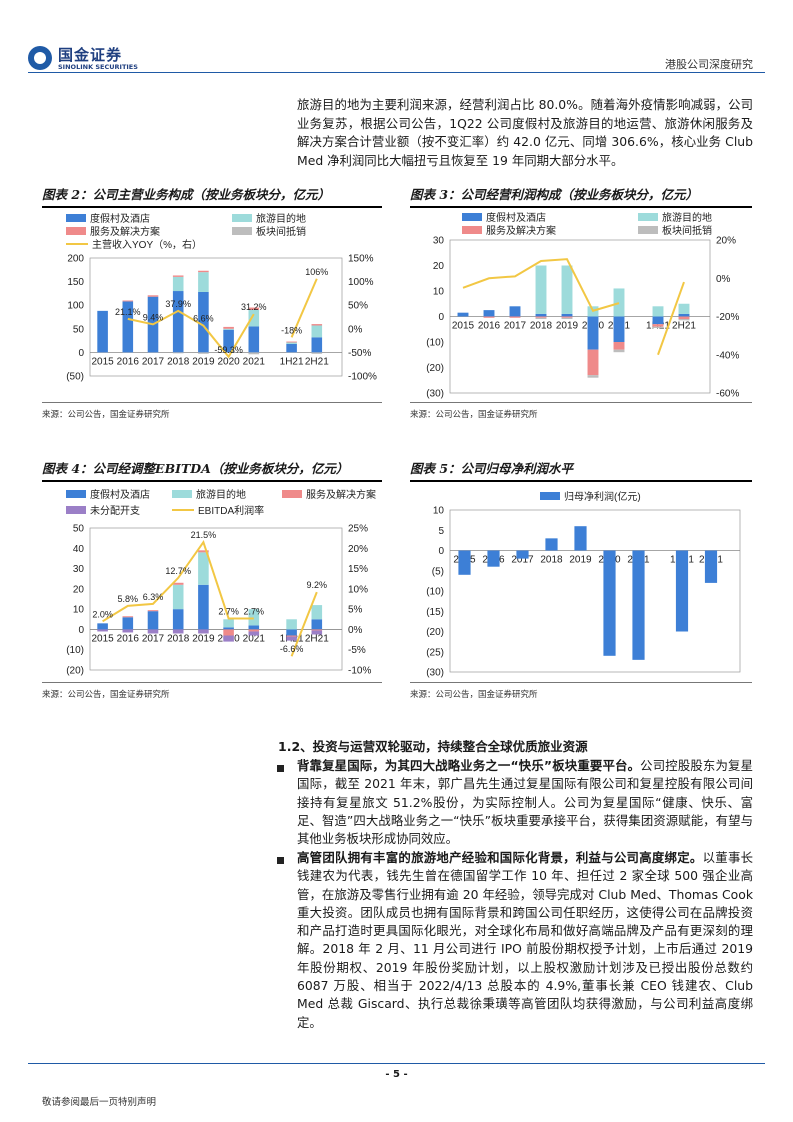 The height and width of the screenshot is (1122, 793). What do you see at coordinates (435, 632) in the screenshot?
I see `y-tick-label: (20)` at bounding box center [435, 632].